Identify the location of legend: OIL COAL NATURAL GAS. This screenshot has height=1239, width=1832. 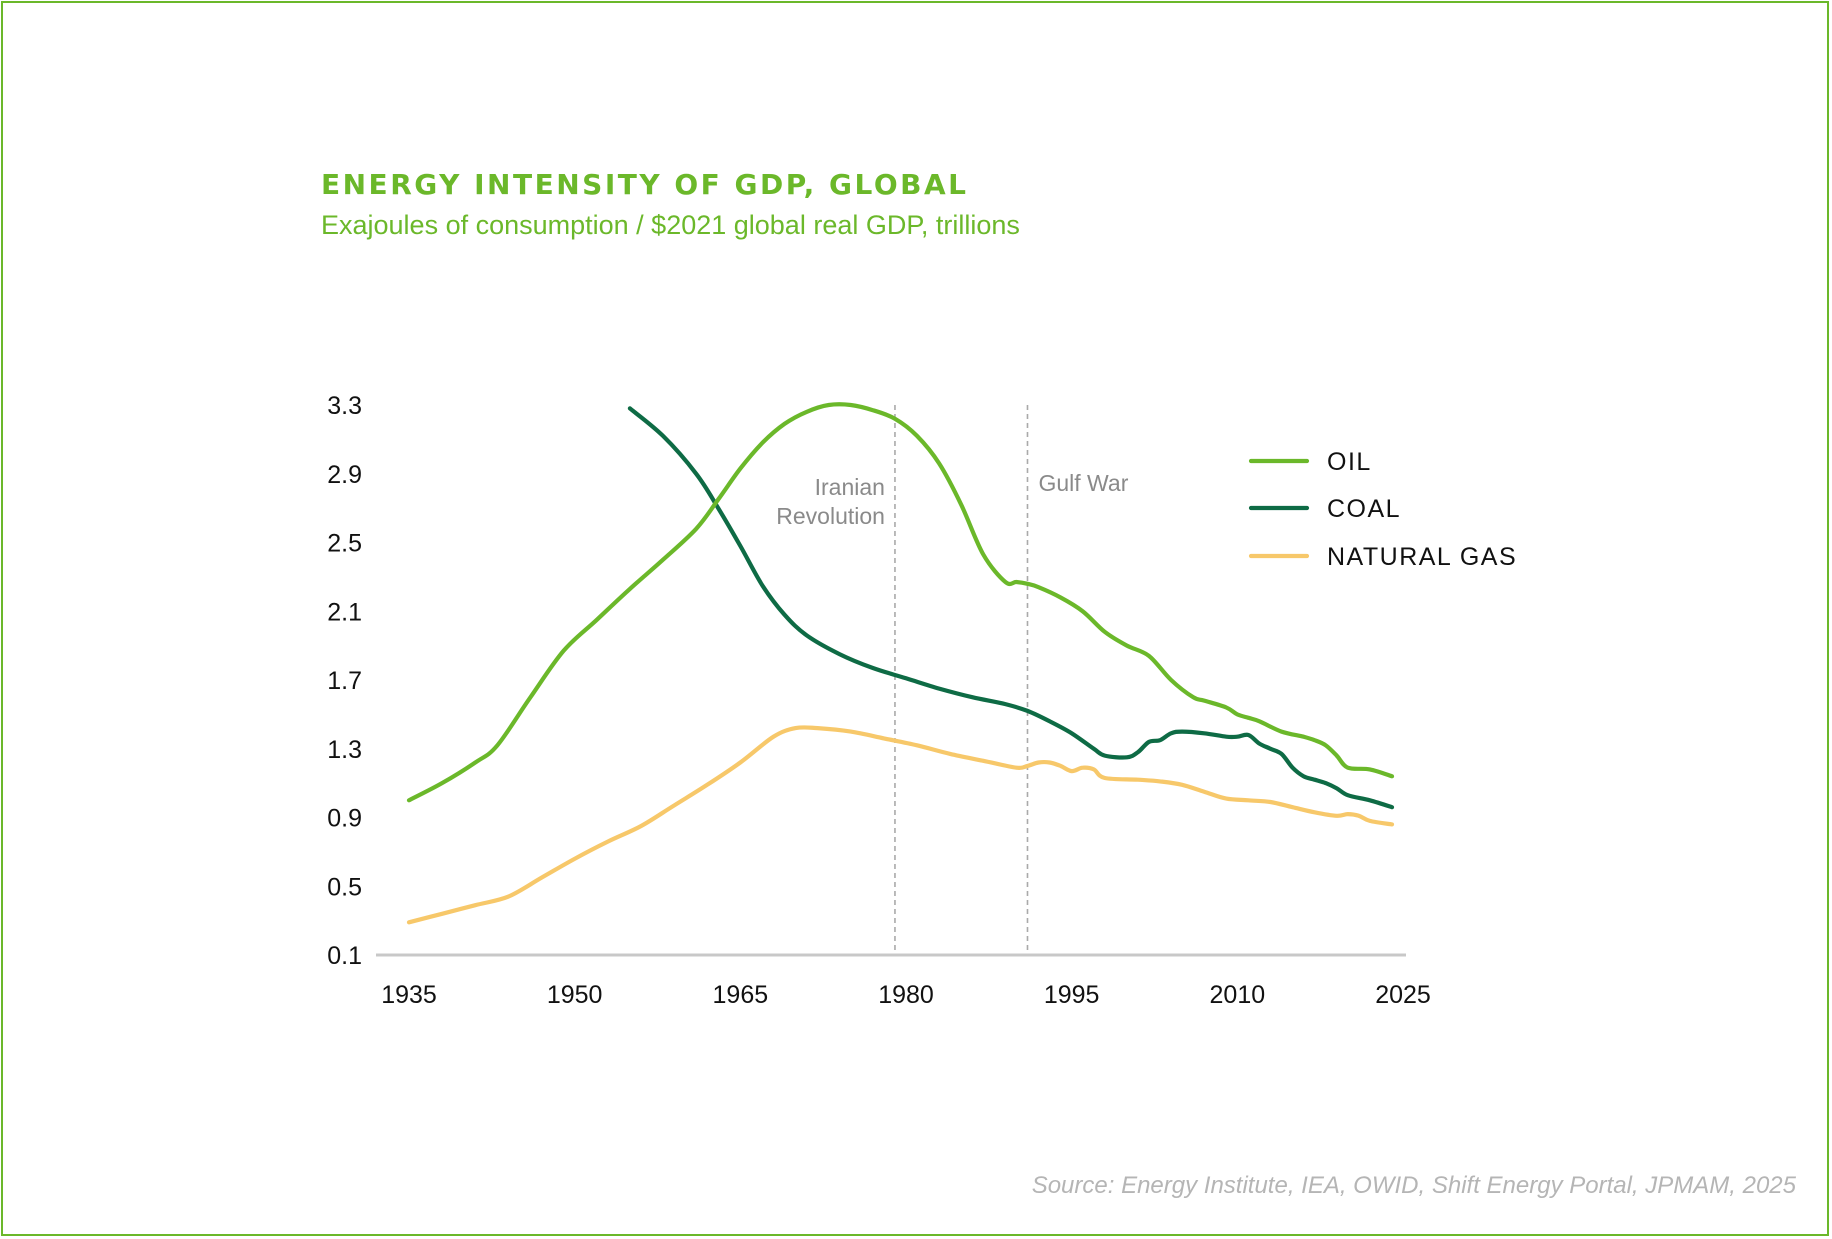
(1382, 509).